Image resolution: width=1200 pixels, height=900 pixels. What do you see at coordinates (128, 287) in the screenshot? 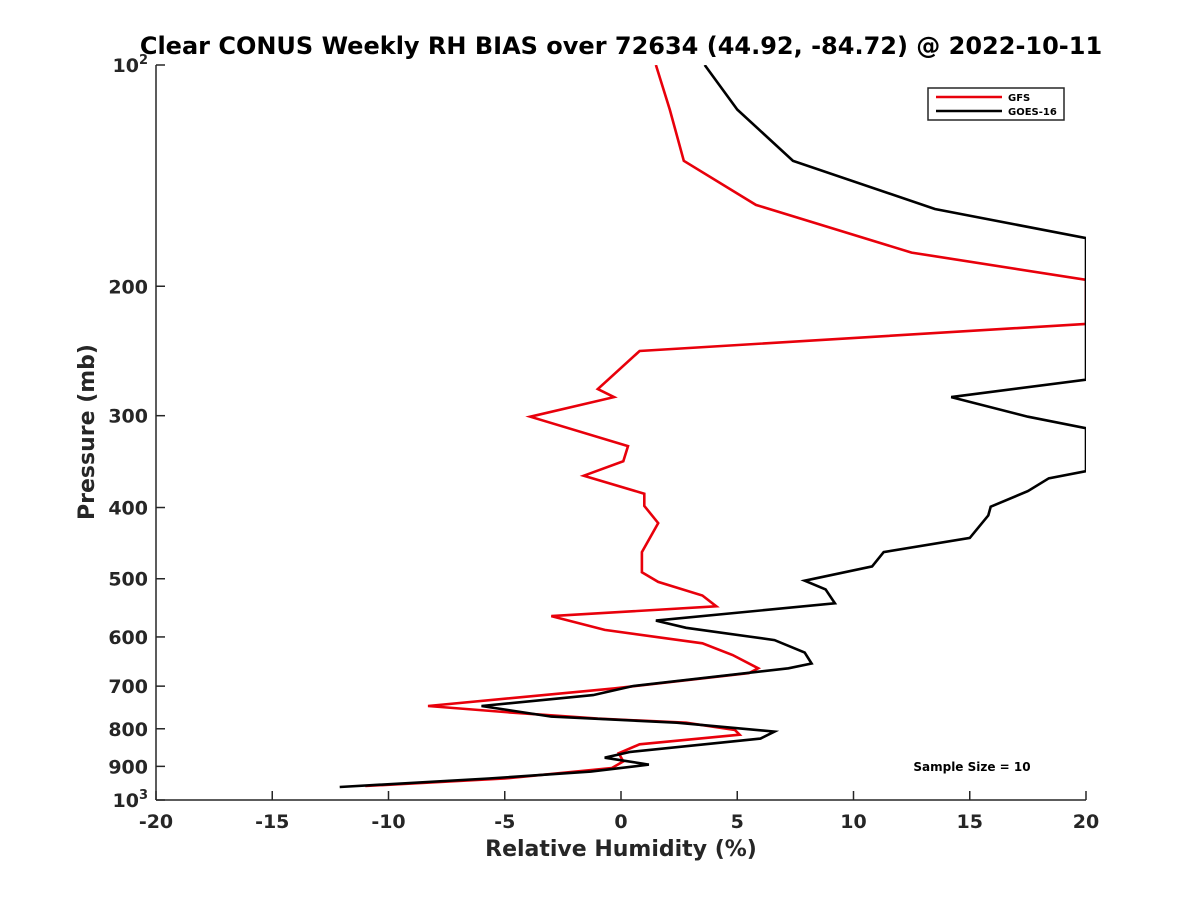
I see `y-tick-label: 200` at bounding box center [128, 287].